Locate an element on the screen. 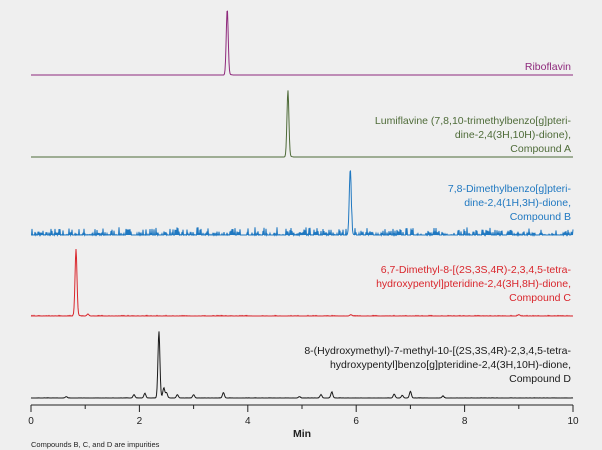 This screenshot has height=450, width=602. trace-label-2-line-3: Compound A is located at coordinates (540, 149).